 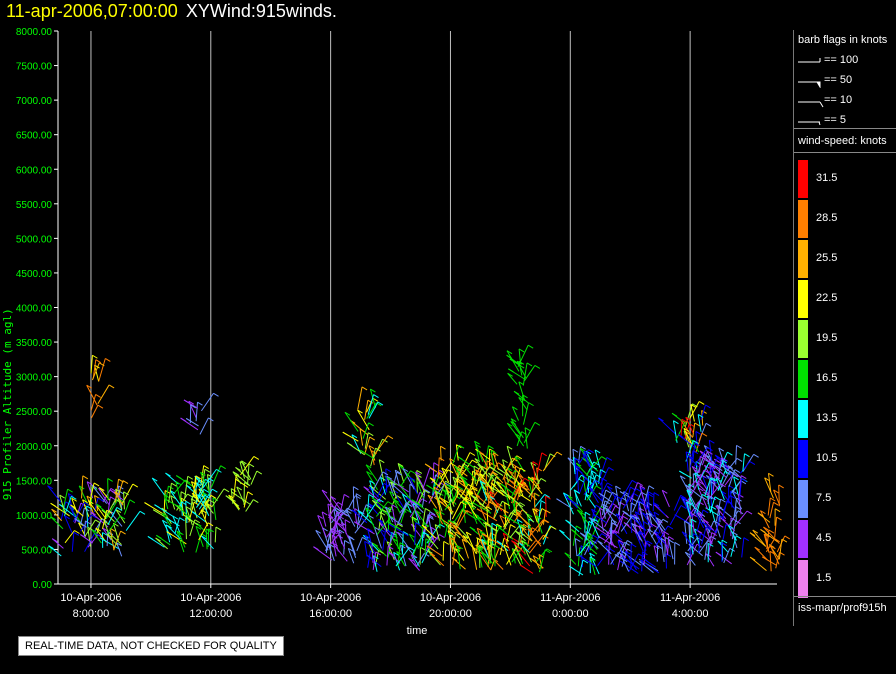 What do you see at coordinates (827, 458) in the screenshot?
I see `speed-swatch-label: 10.5` at bounding box center [827, 458].